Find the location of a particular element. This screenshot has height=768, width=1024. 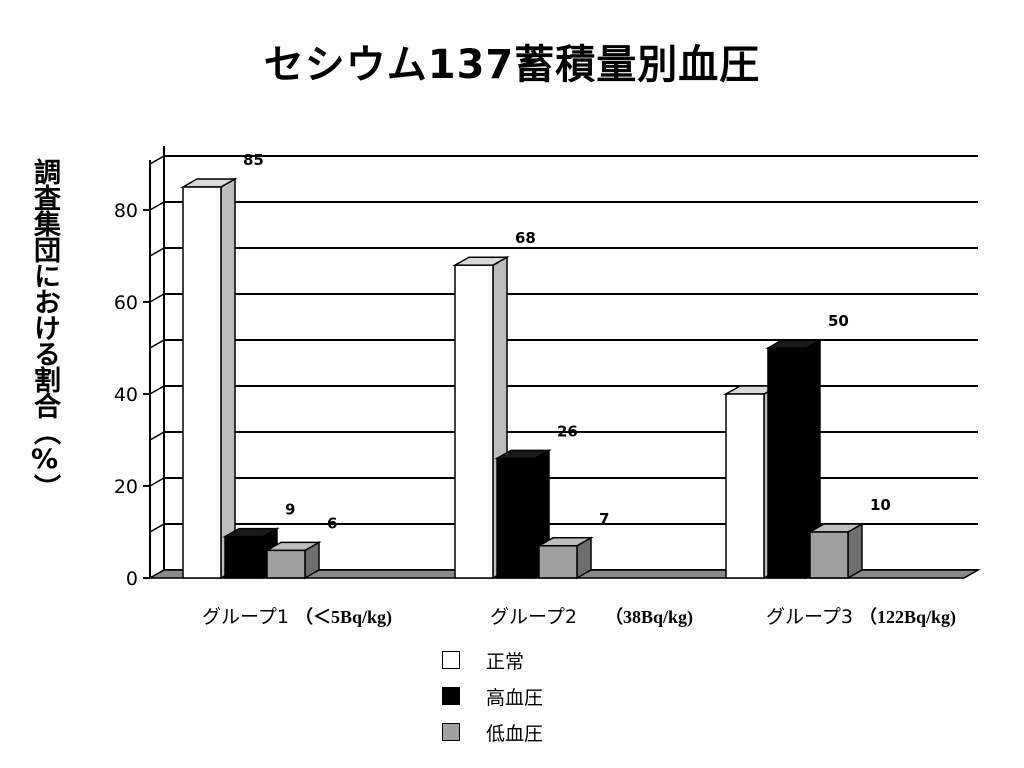

chart-title: セシウム137蓄積量別血圧 is located at coordinates (512, 65).